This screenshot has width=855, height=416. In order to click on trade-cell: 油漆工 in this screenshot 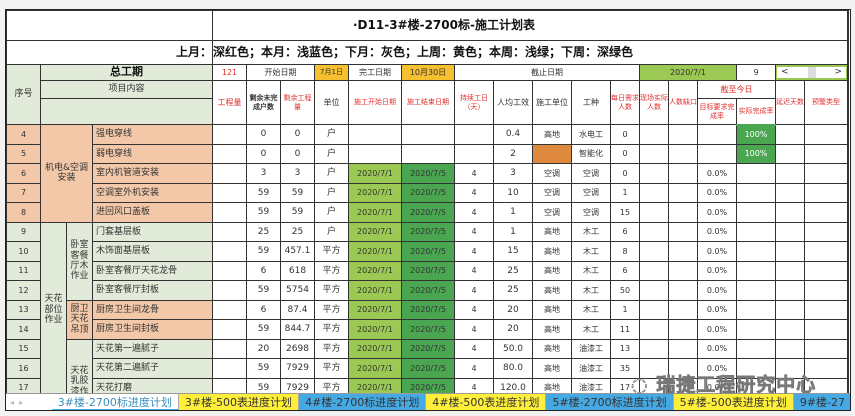, I will do `click(591, 368)`.